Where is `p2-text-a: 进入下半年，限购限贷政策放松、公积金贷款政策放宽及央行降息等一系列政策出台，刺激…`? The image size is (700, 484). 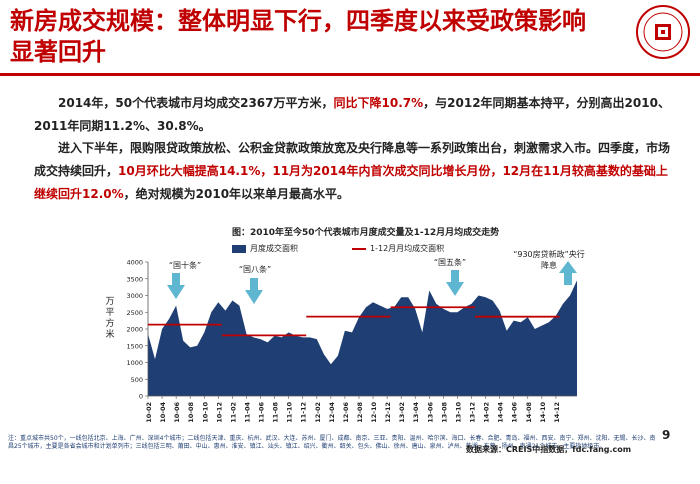 p2-text-a: 进入下半年，限购限贷政策放松、公积金贷款政策放宽及央行降息等一系列政策出台，刺激… is located at coordinates (352, 159).